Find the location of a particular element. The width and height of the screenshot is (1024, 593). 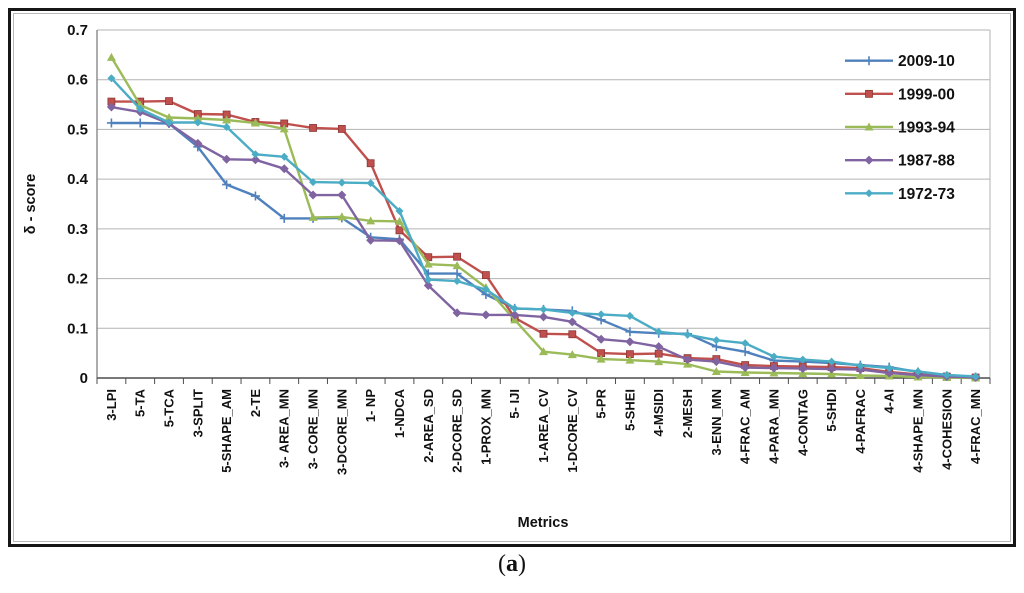

legend-item-1999-00: 1999-00 is located at coordinates (900, 94).